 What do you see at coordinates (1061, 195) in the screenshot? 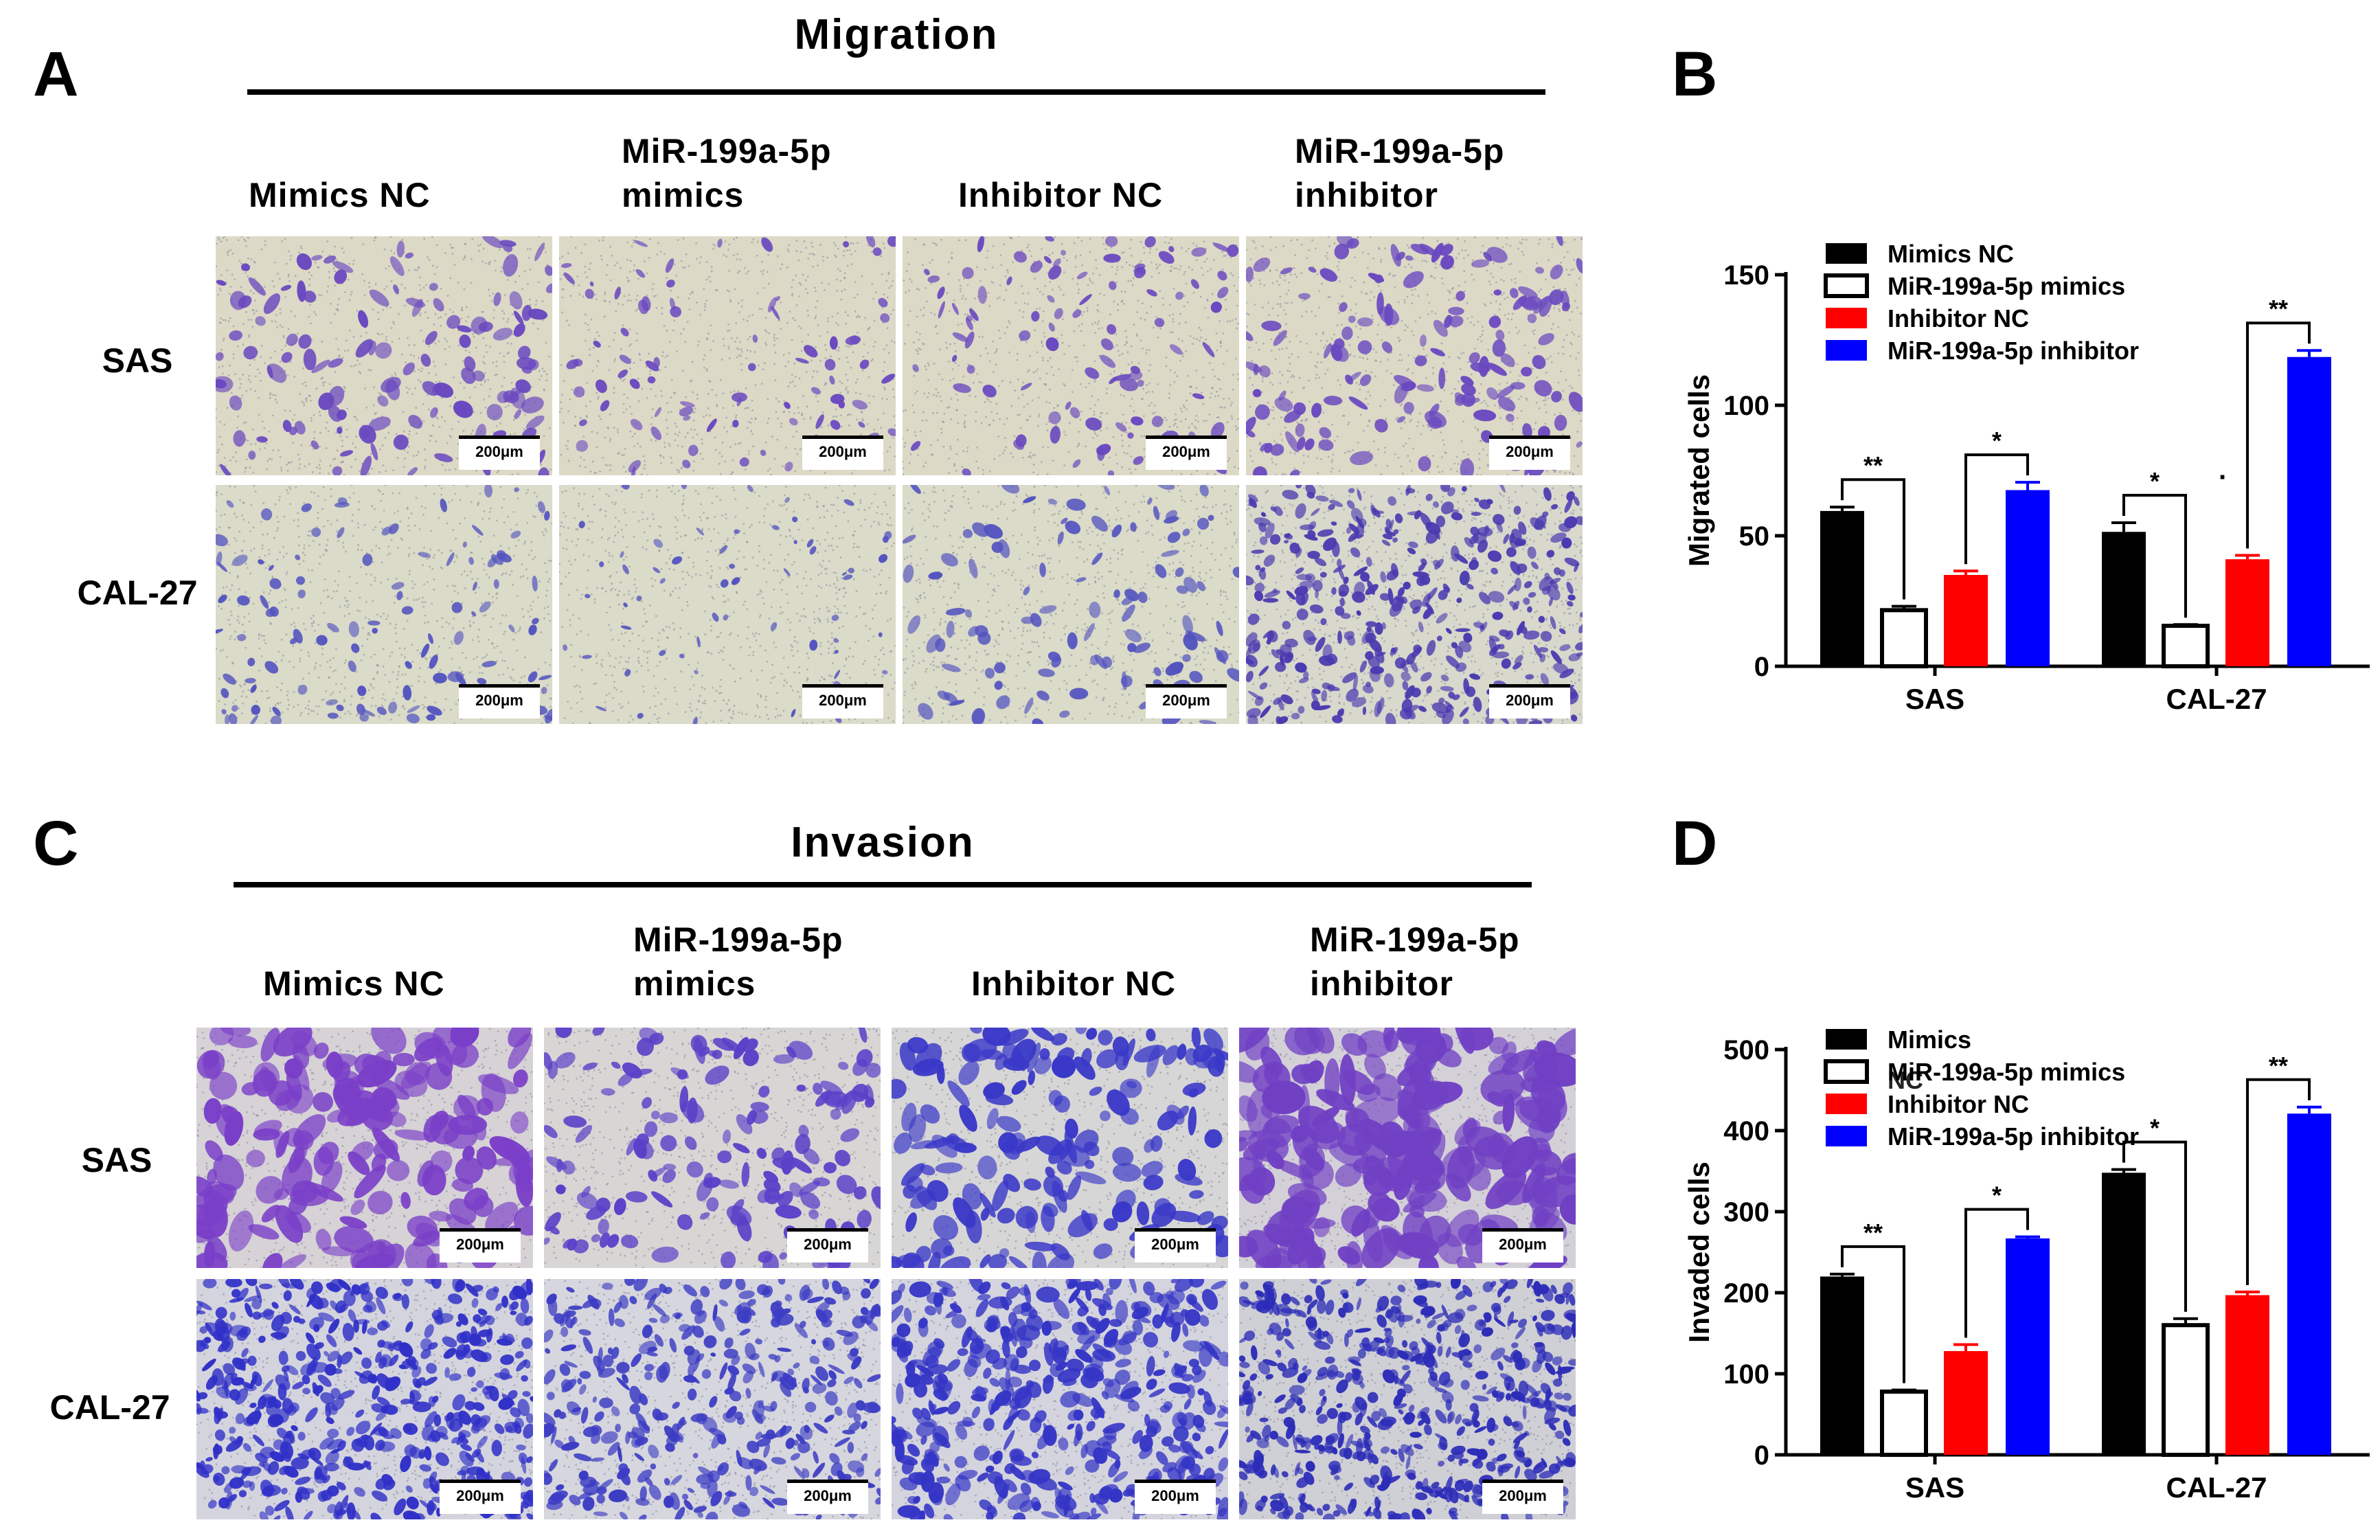
I see `migration-col-label-3: Inhibitor NC` at bounding box center [1061, 195].